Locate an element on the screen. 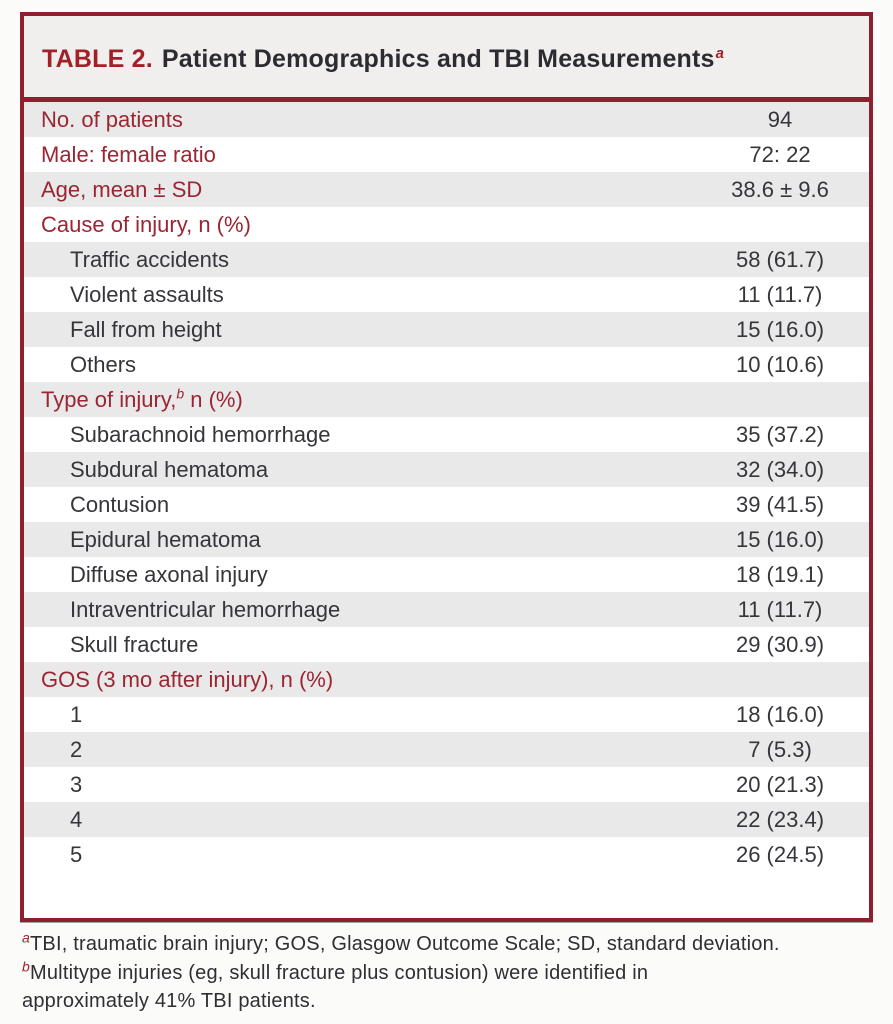 Image resolution: width=893 pixels, height=1024 pixels. row-label: 5 is located at coordinates (76, 854).